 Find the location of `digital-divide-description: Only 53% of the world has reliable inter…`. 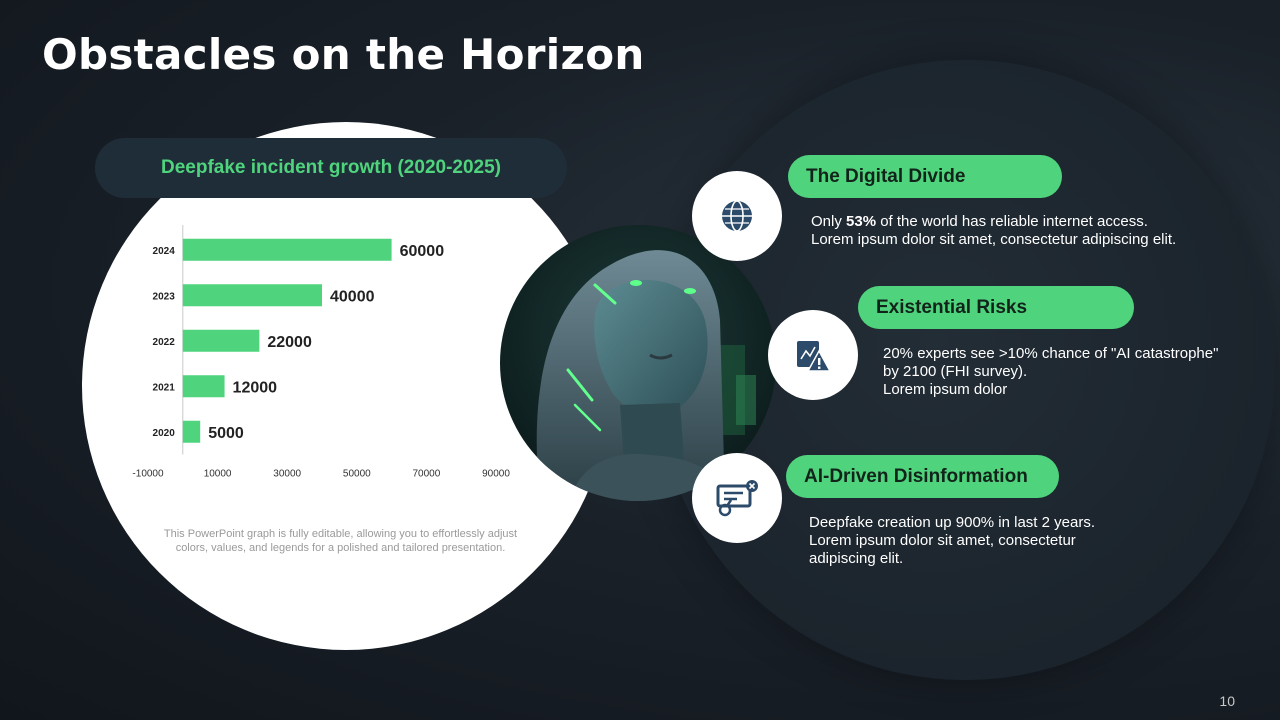

digital-divide-description: Only 53% of the world has reliable inter… is located at coordinates (993, 231).